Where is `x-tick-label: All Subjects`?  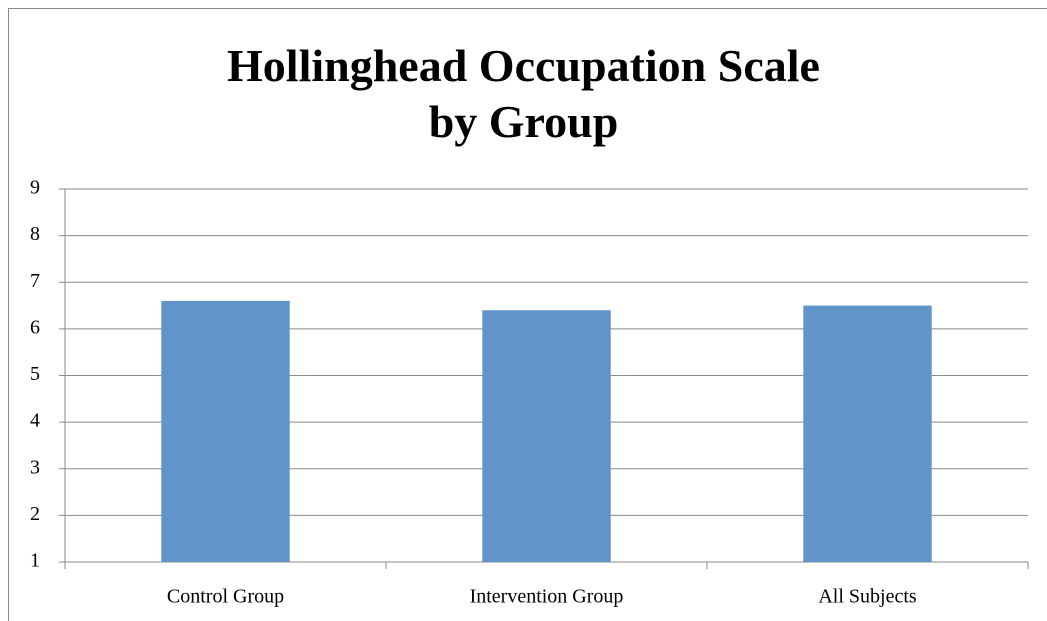 x-tick-label: All Subjects is located at coordinates (867, 597).